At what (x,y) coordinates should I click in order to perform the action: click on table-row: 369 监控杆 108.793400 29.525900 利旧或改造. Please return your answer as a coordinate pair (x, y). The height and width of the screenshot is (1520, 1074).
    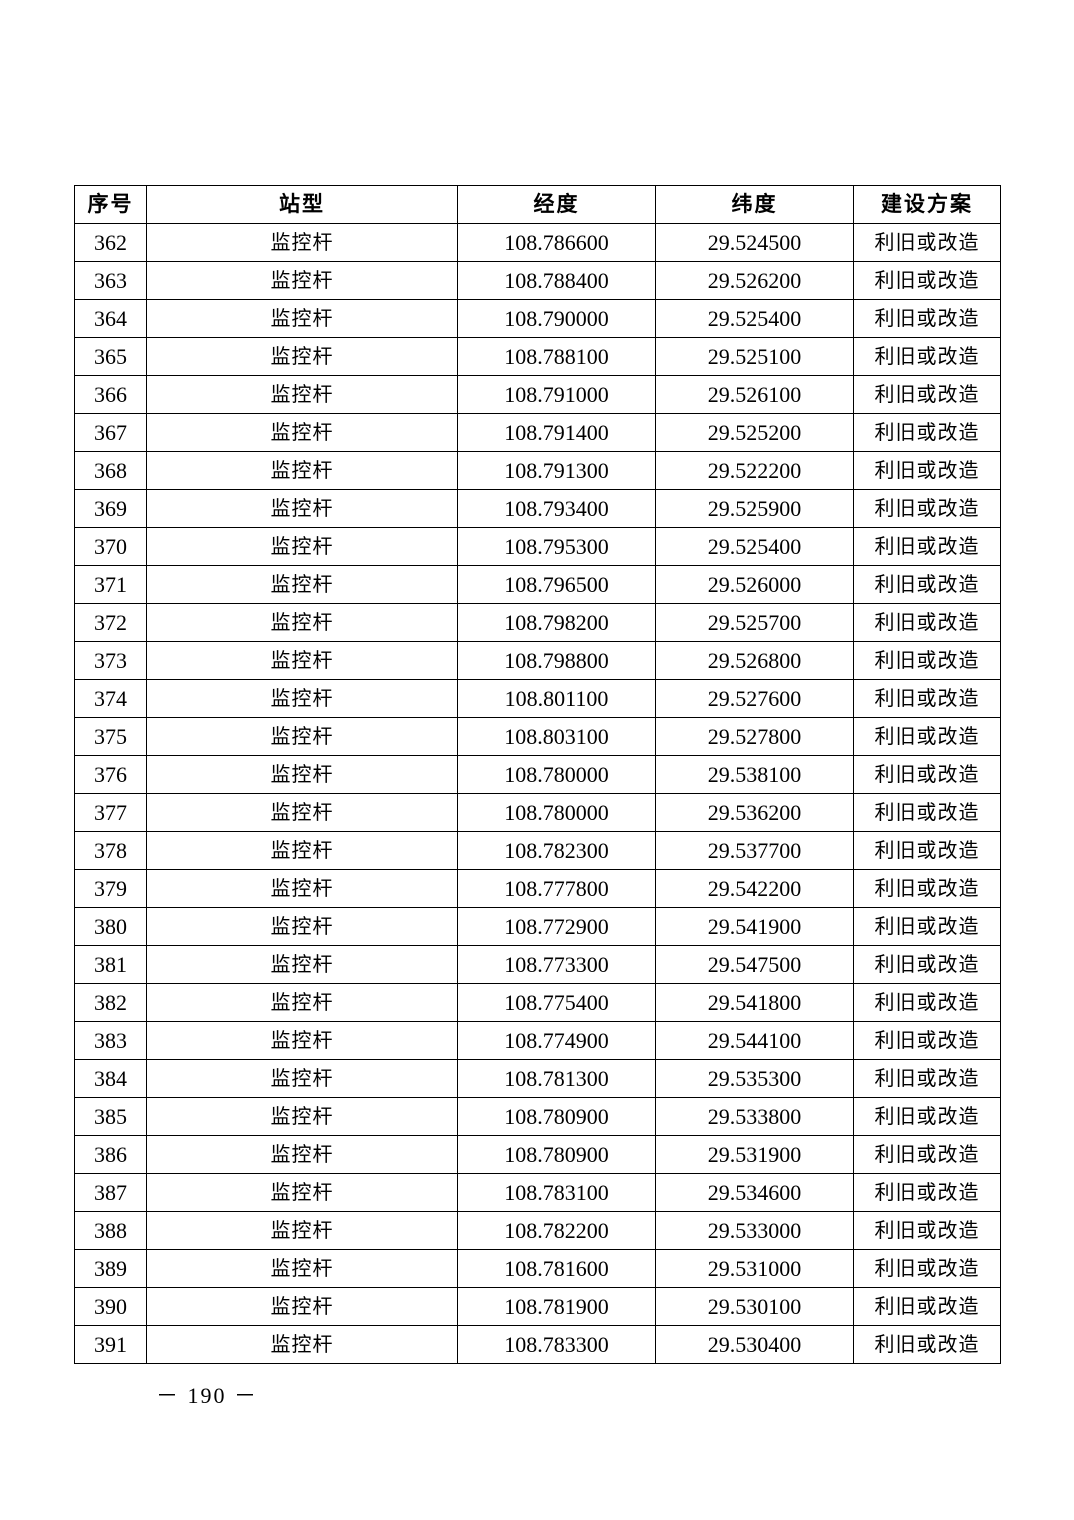
    Looking at the image, I should click on (537, 508).